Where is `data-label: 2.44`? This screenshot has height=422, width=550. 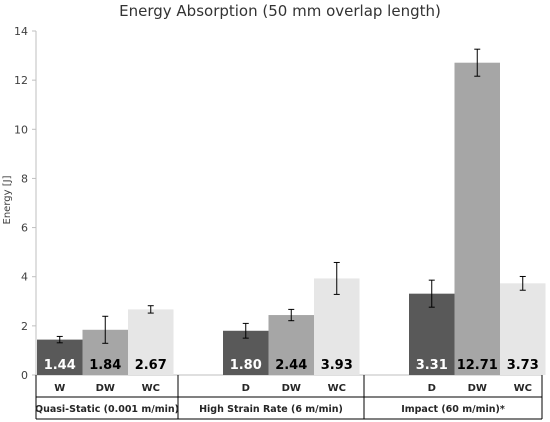
data-label: 2.44 is located at coordinates (291, 365).